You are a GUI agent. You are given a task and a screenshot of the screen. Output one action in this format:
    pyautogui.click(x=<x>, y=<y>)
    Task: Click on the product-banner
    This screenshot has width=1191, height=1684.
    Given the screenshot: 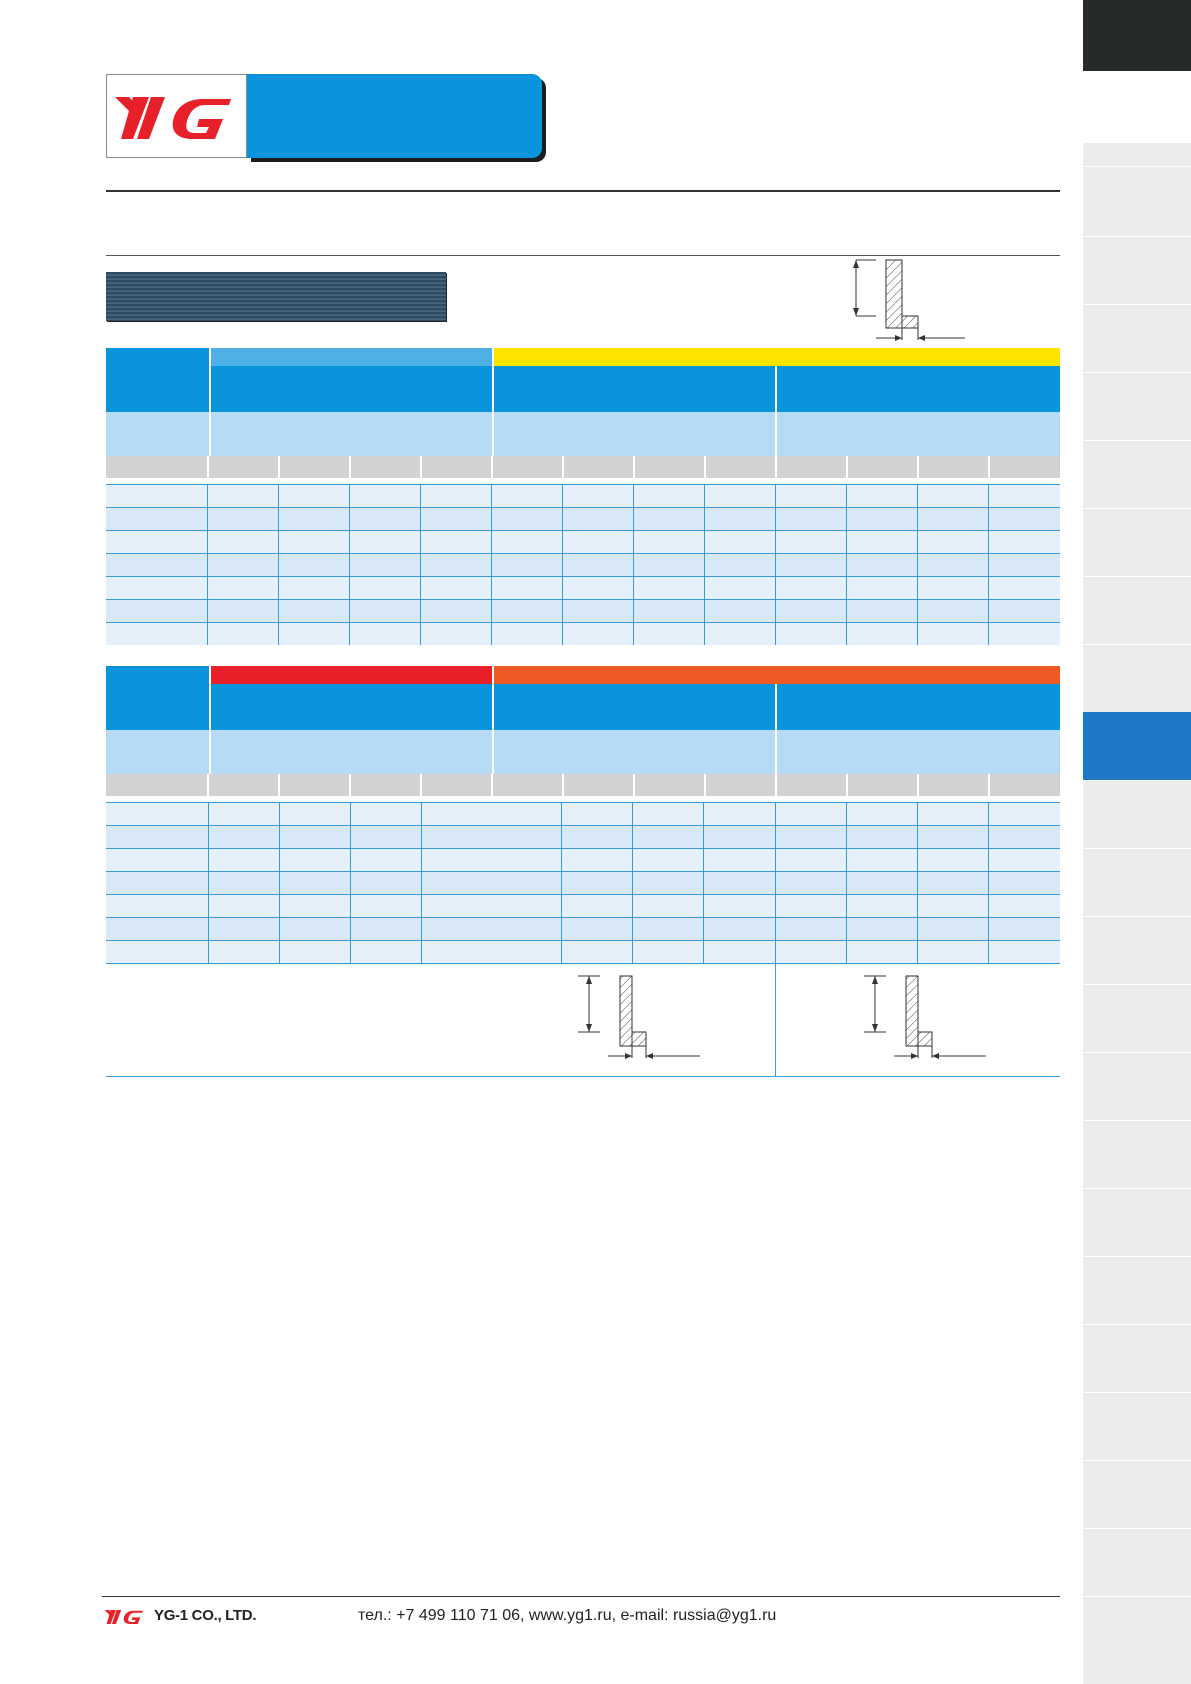 What is the action you would take?
    pyautogui.click(x=276, y=296)
    